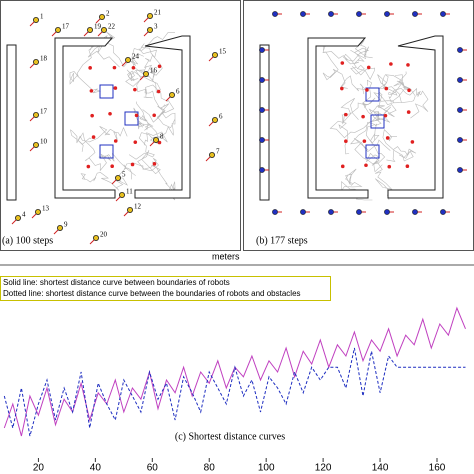 The height and width of the screenshot is (474, 474). I want to click on x-tick-label: 120, so click(323, 468).